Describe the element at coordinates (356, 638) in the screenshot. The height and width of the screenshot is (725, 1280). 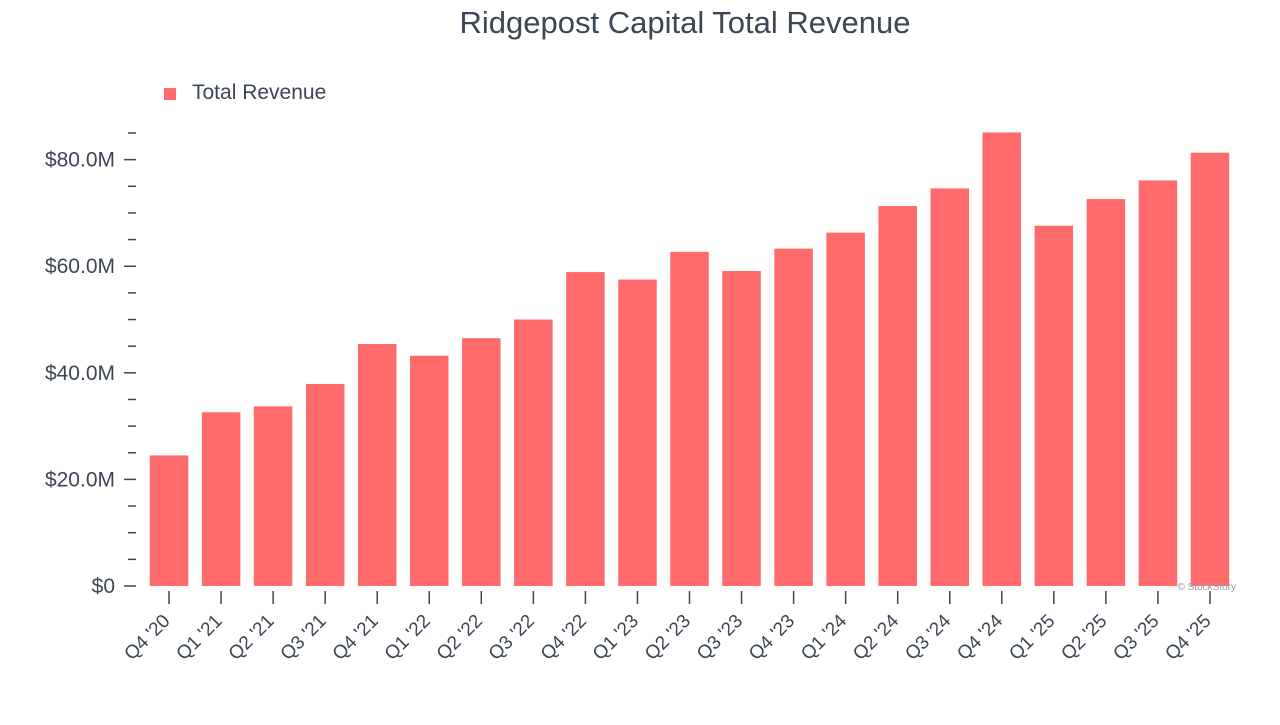
I see `x-tick-label: Q4 '21` at that location.